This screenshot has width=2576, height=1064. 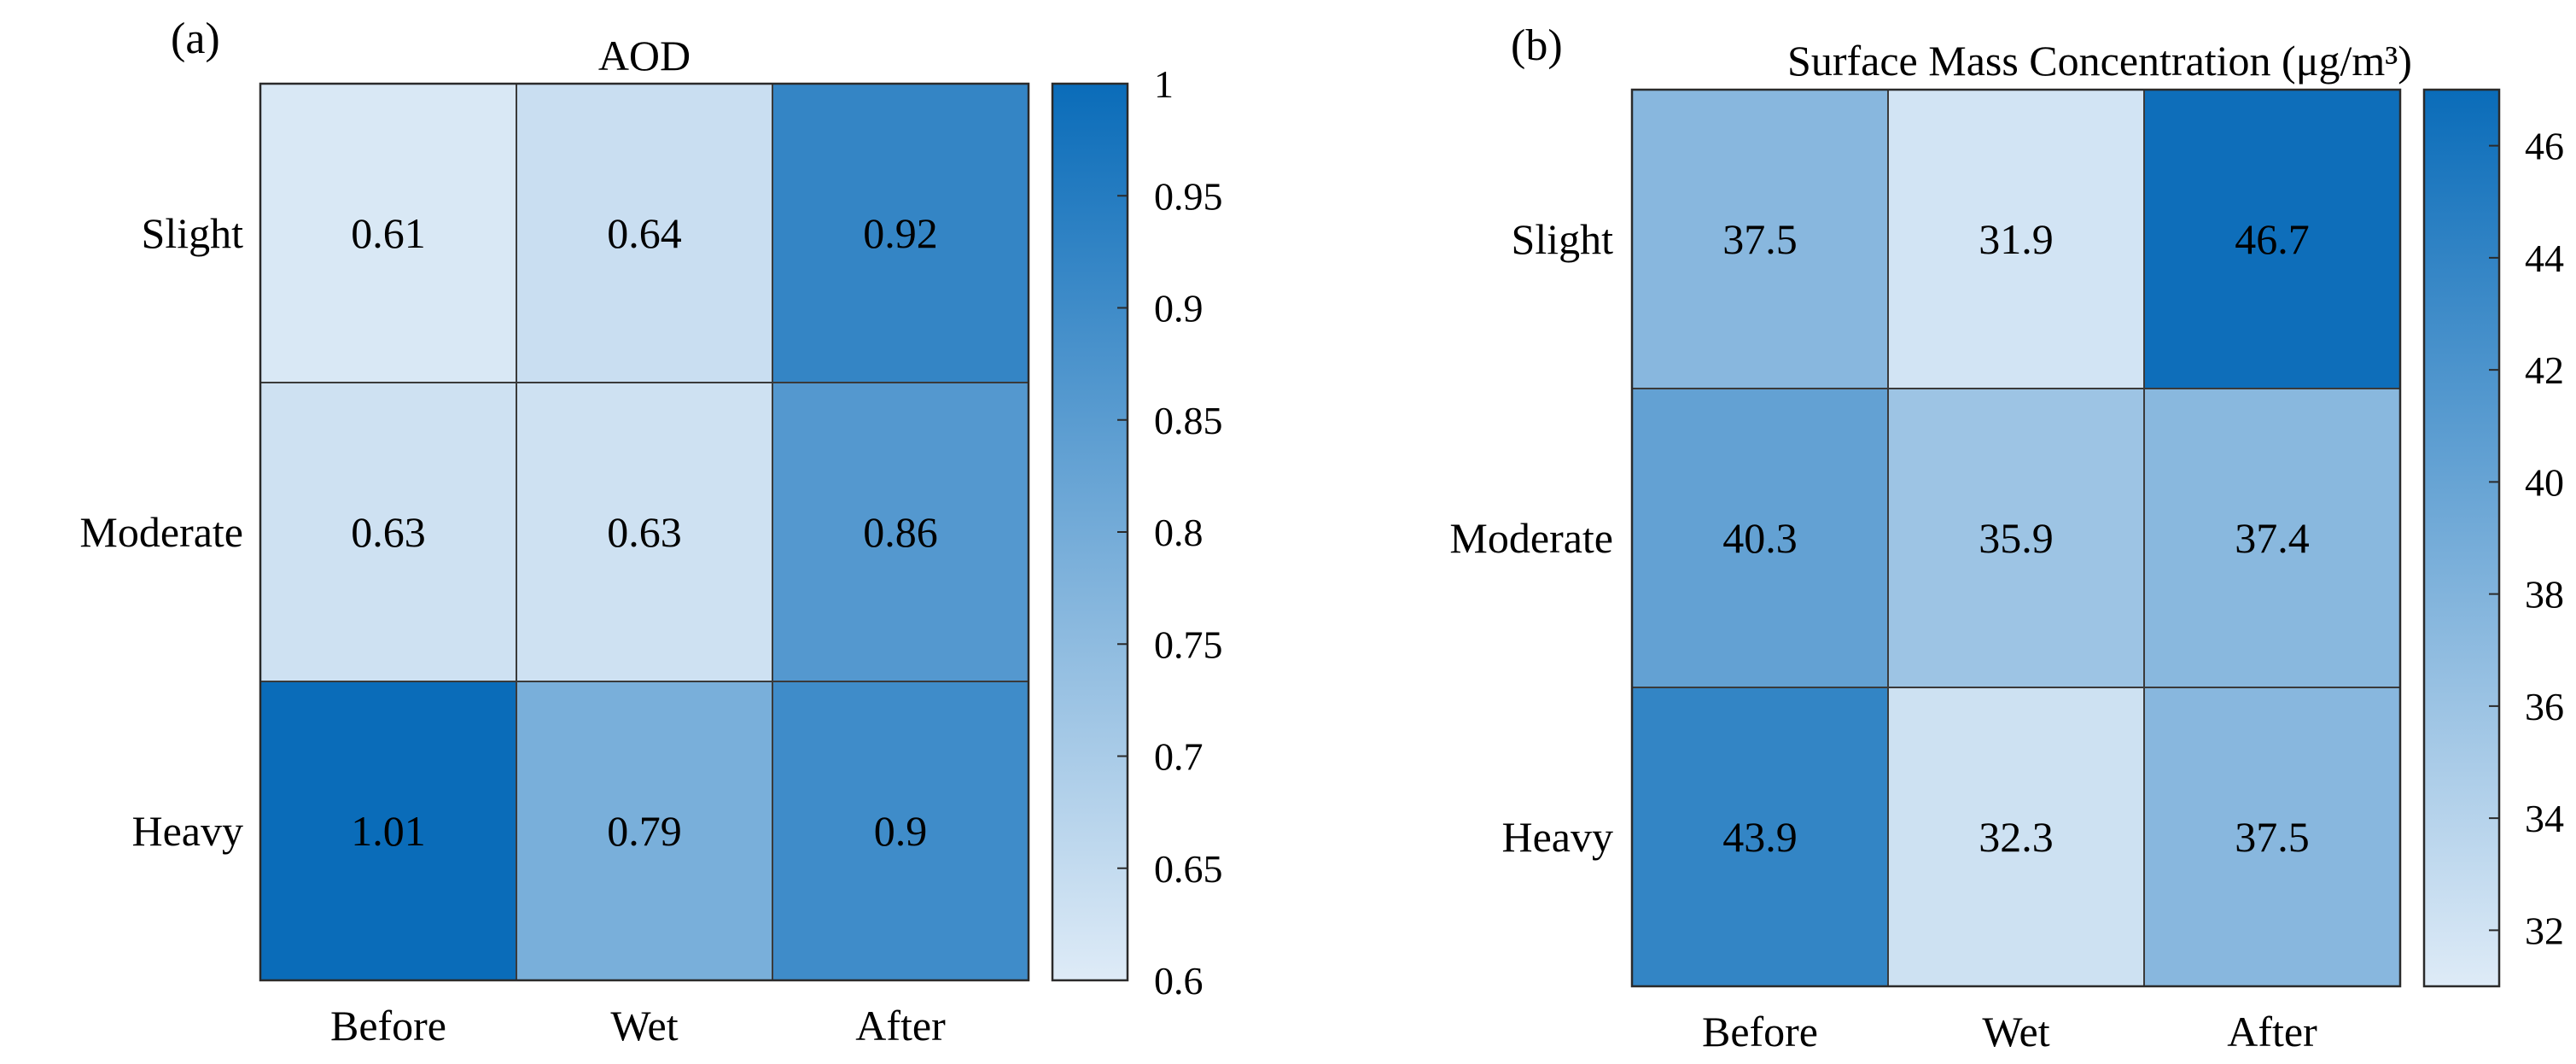 What do you see at coordinates (2544, 930) in the screenshot?
I see `colorbar-tick-label: 32` at bounding box center [2544, 930].